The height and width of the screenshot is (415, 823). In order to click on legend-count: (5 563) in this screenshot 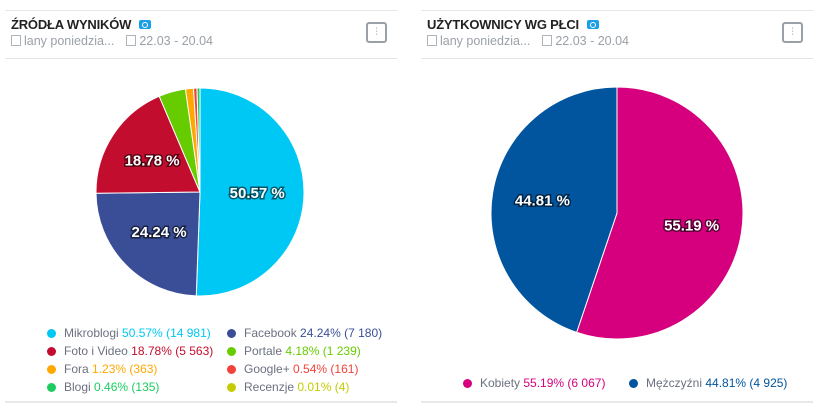, I will do `click(194, 351)`.